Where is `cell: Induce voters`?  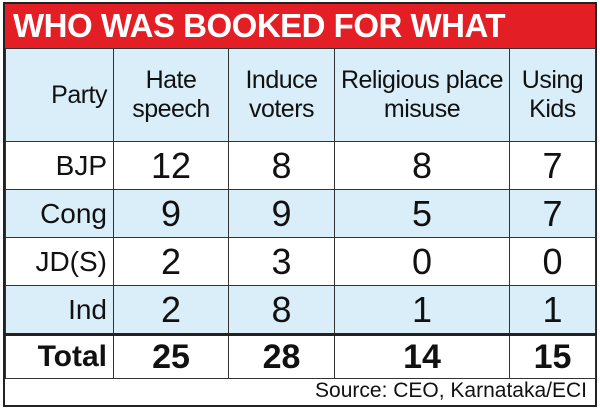 cell: Induce voters is located at coordinates (281, 95).